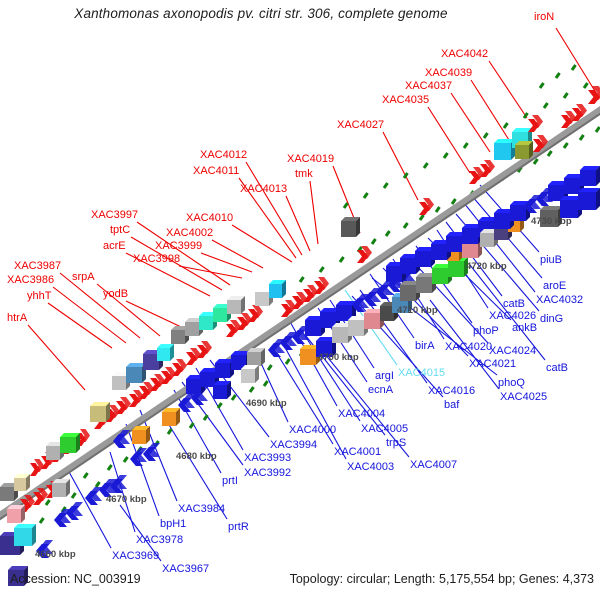 The image size is (600, 600). What do you see at coordinates (560, 300) in the screenshot?
I see `gene-label-XAC4032: XAC4032` at bounding box center [560, 300].